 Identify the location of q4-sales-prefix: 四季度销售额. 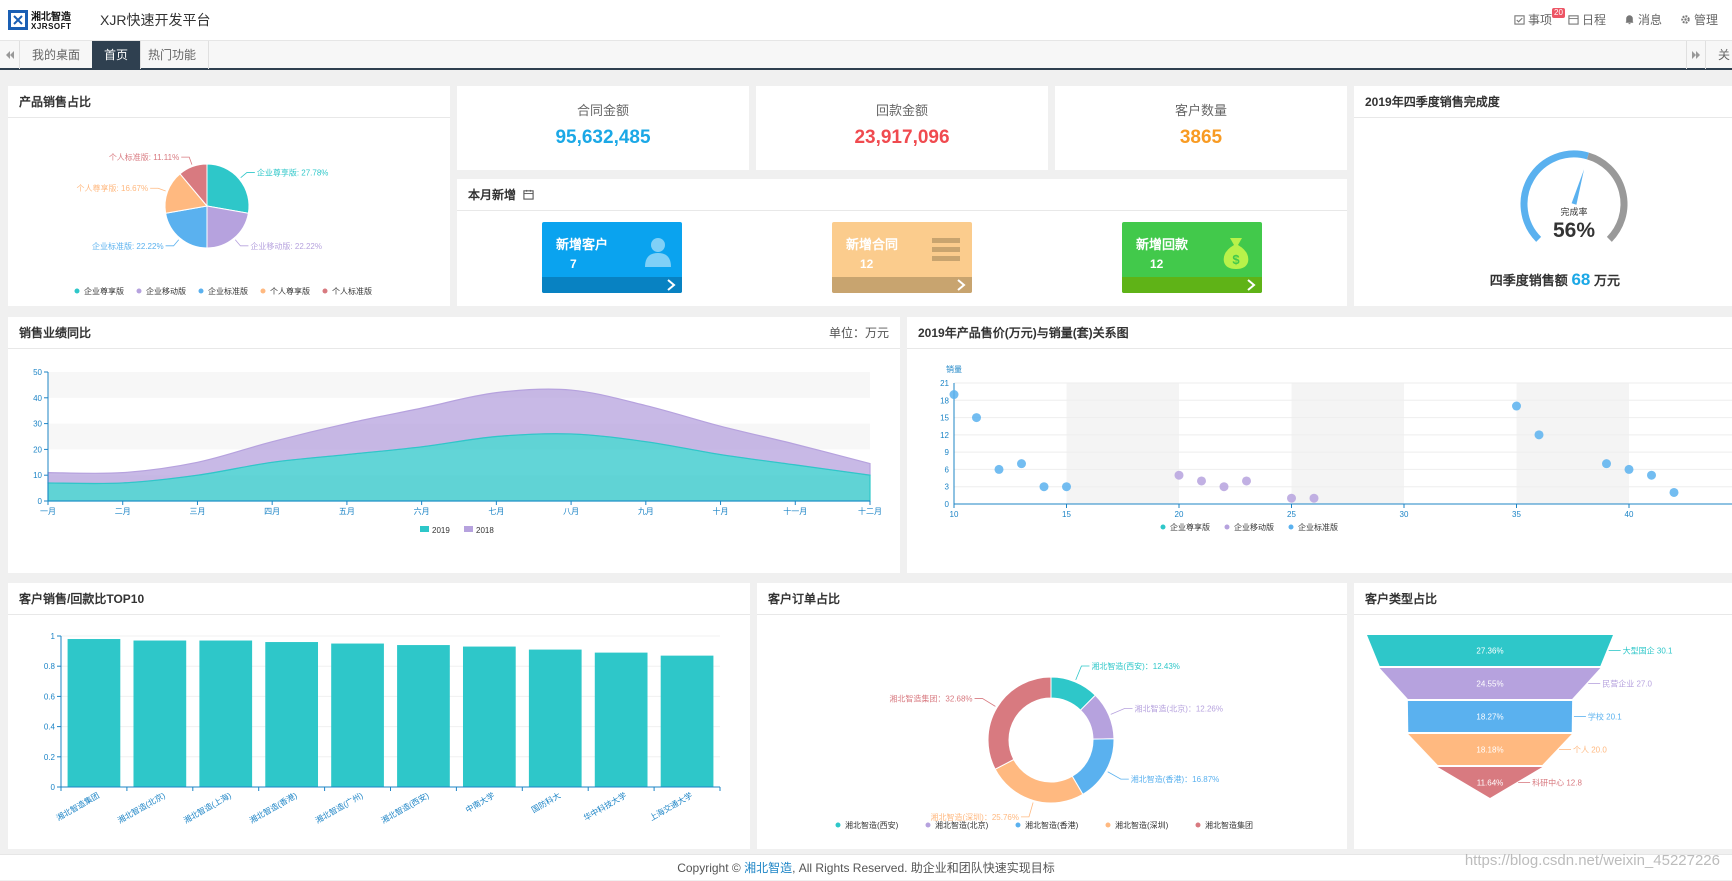
(1528, 280).